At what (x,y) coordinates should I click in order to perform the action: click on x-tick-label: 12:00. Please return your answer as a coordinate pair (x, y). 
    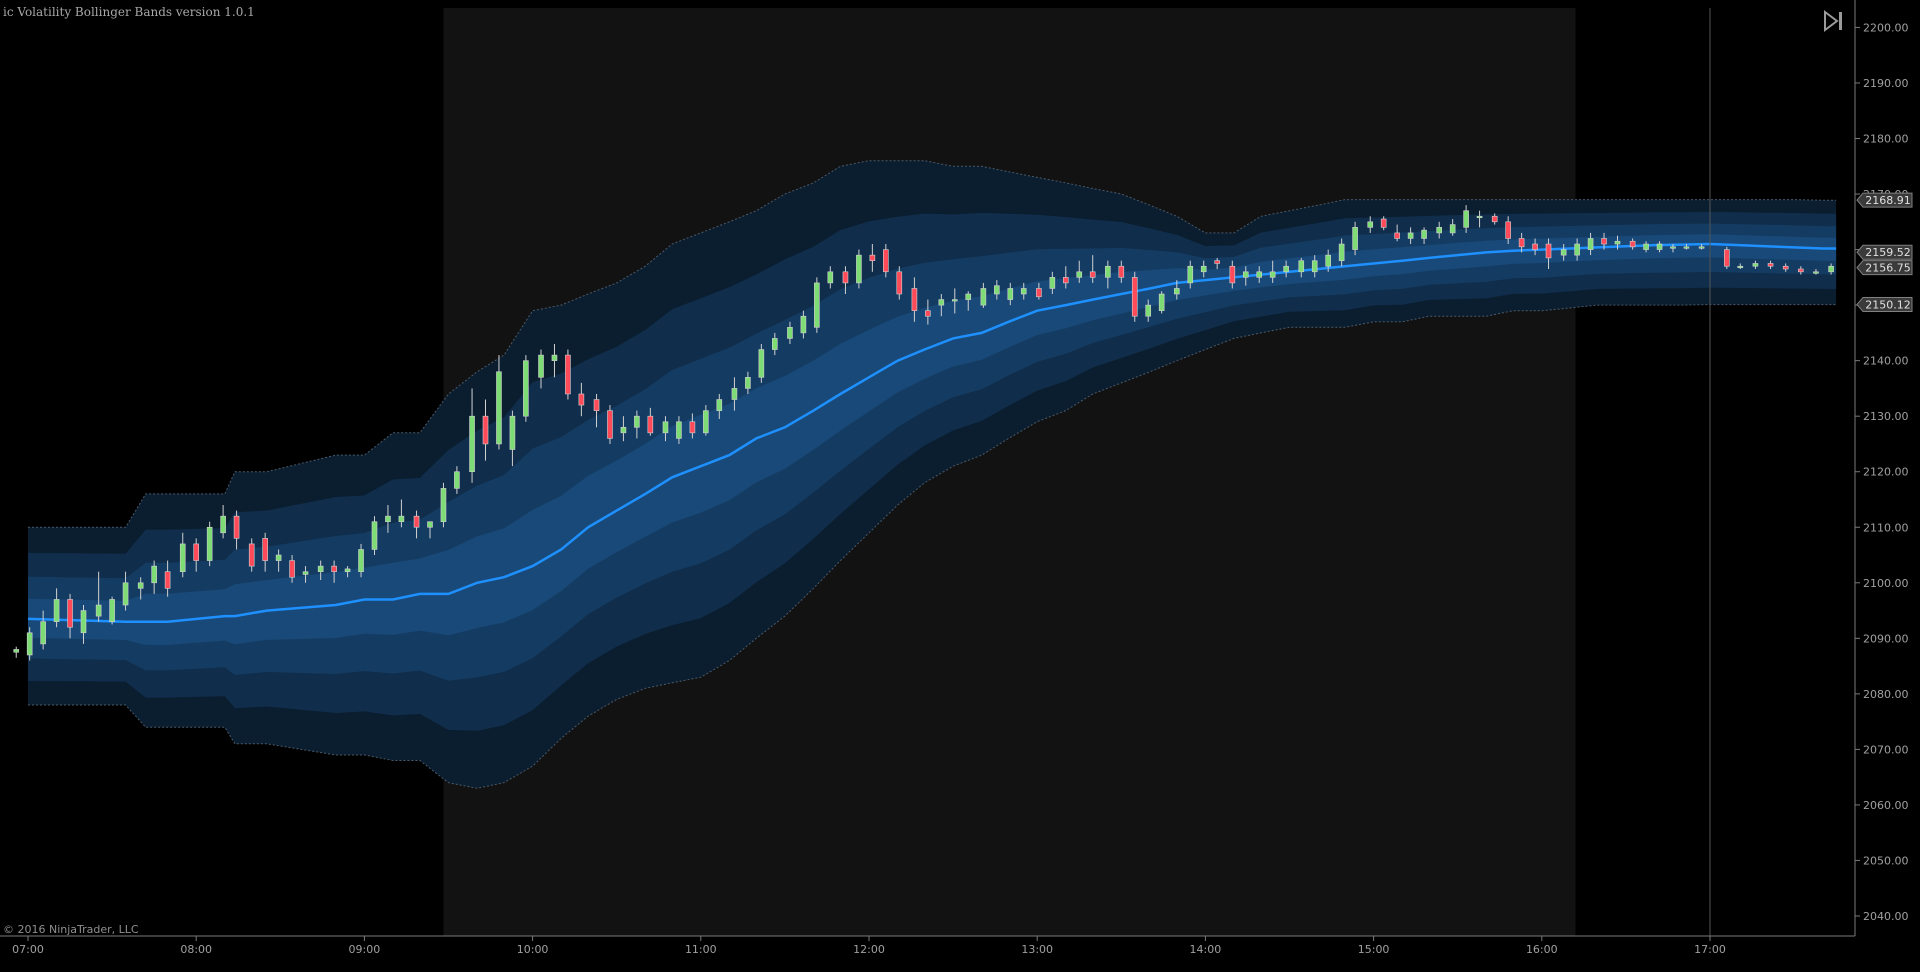
    Looking at the image, I should click on (869, 949).